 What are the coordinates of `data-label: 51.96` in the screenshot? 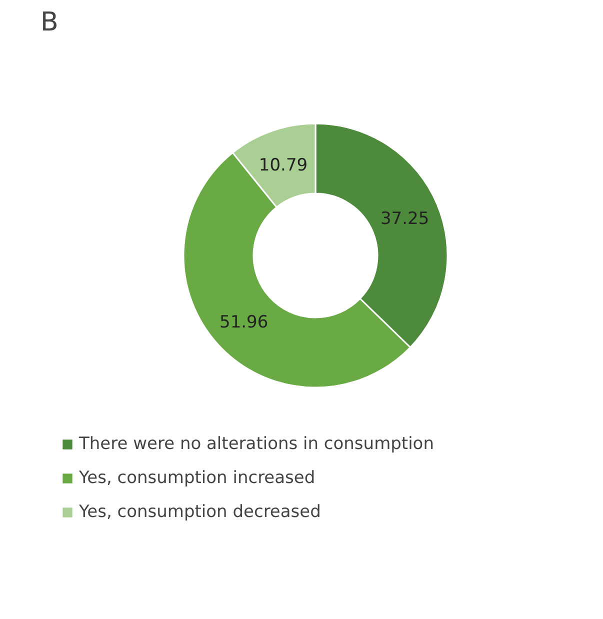 It's located at (244, 322).